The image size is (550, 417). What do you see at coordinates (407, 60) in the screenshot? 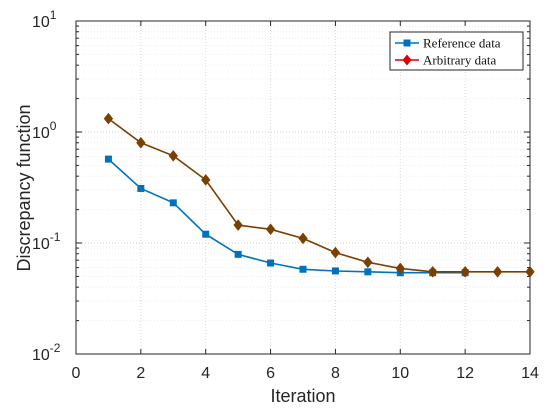
I see `legend-marker-diamond` at bounding box center [407, 60].